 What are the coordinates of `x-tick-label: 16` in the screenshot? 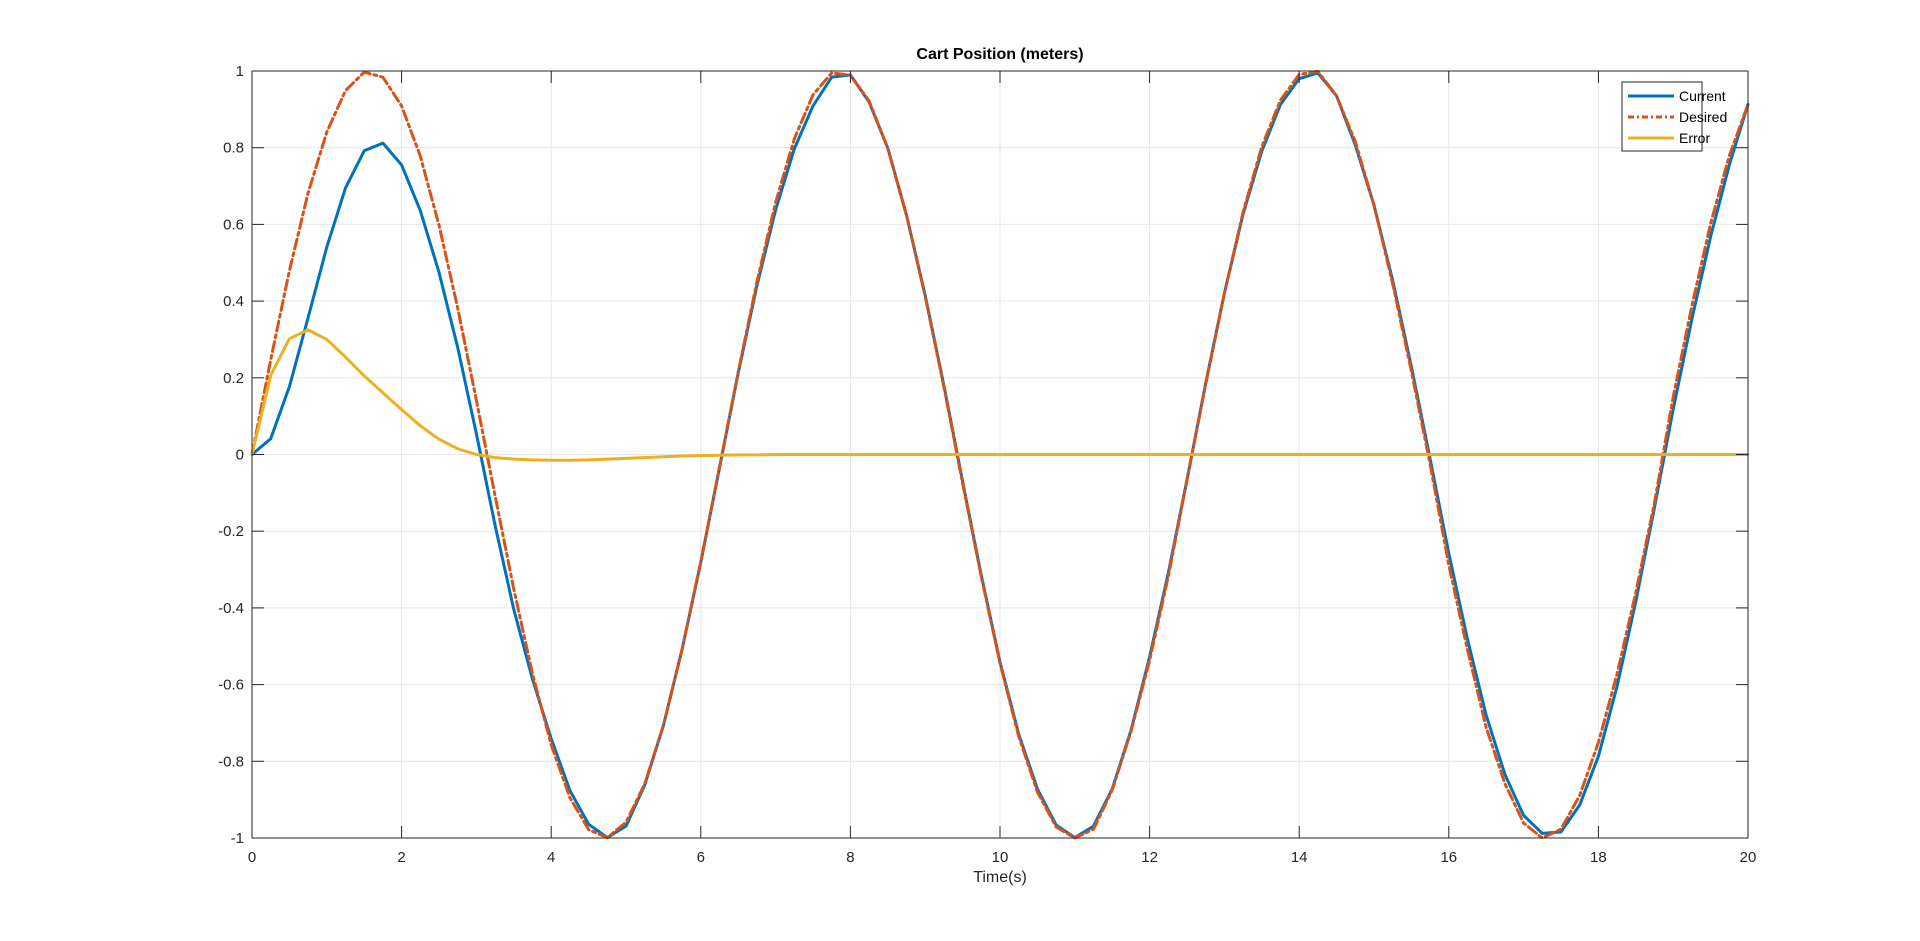 It's located at (1448, 857).